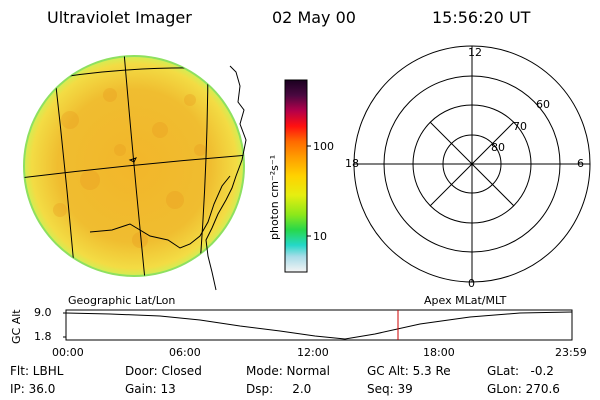 The width and height of the screenshot is (600, 400). What do you see at coordinates (119, 17) in the screenshot?
I see `instrument-title: Ultraviolet Imager` at bounding box center [119, 17].